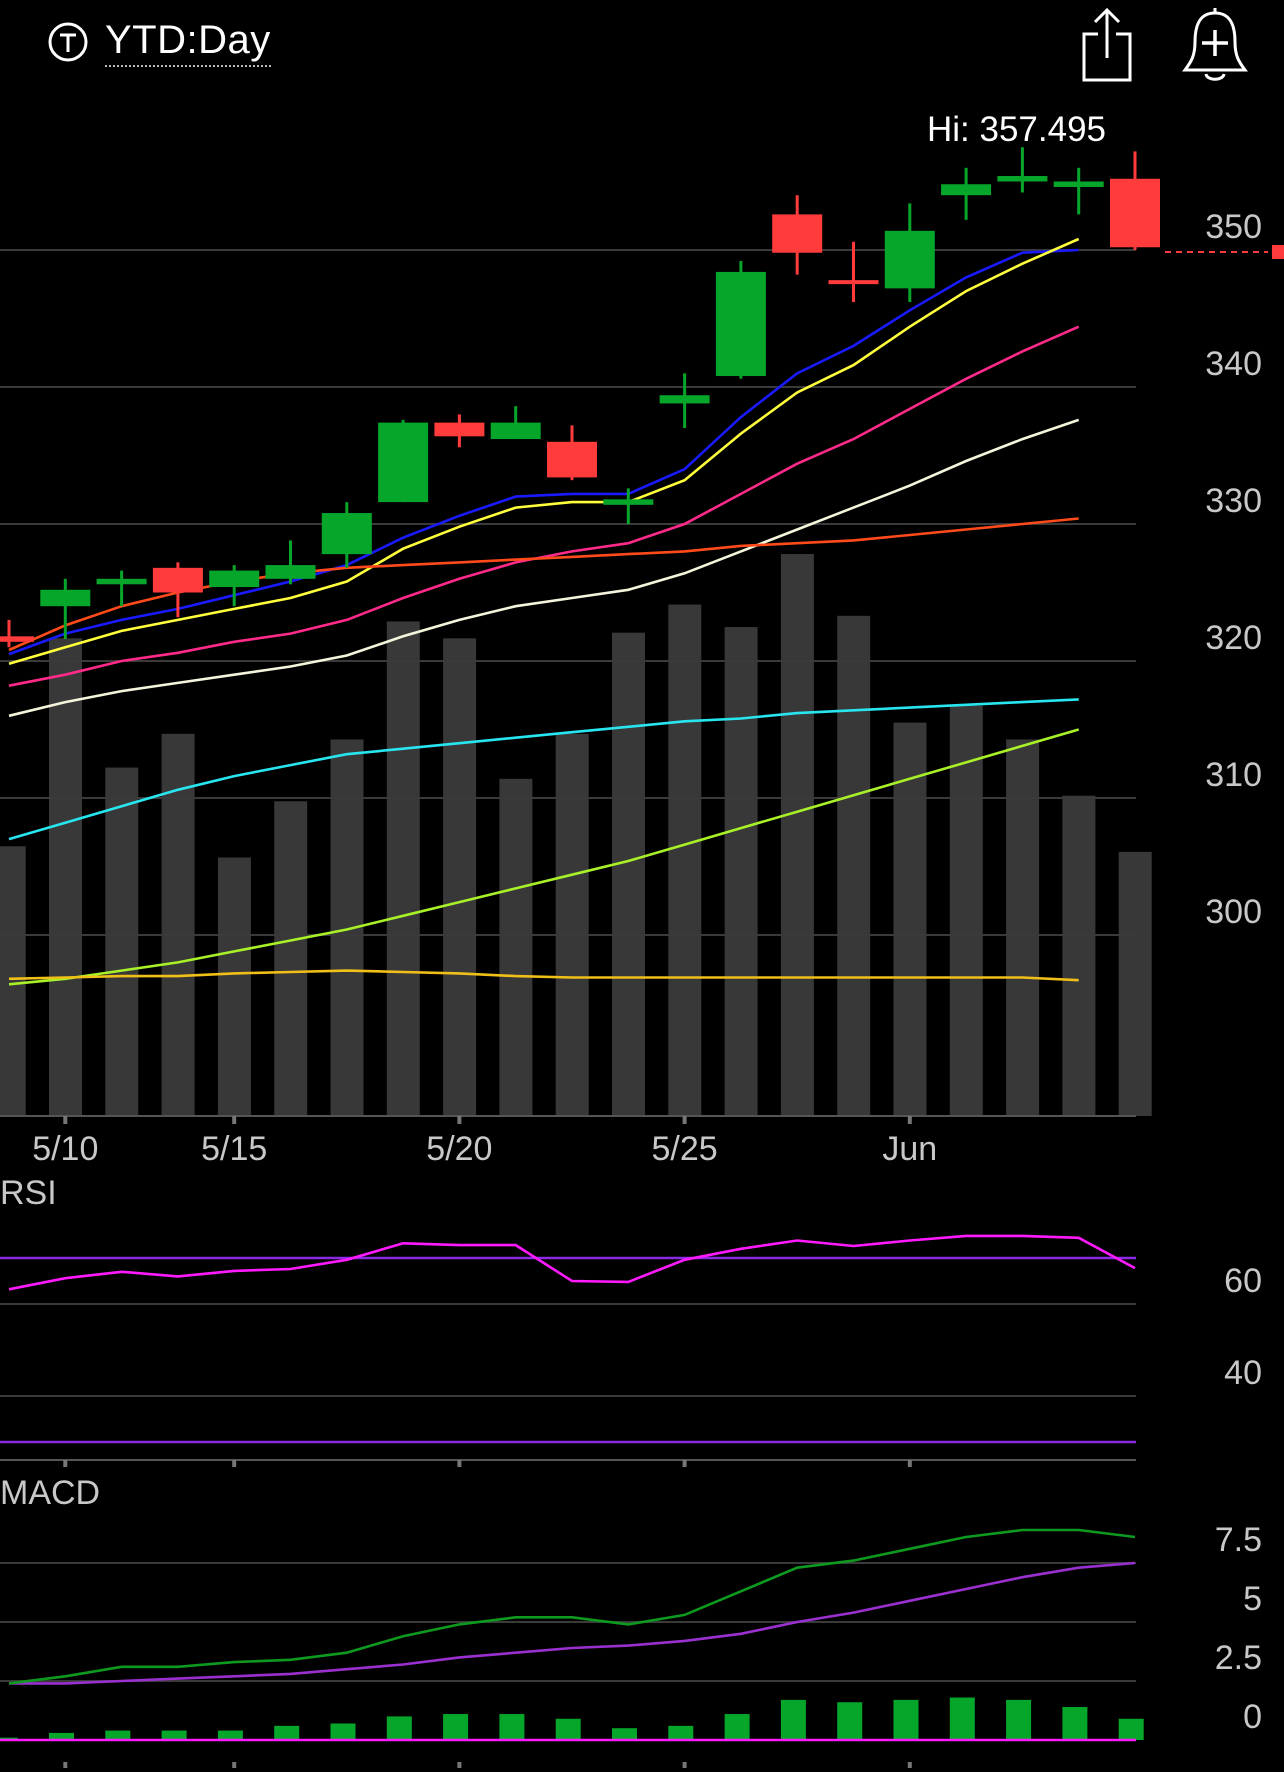 The image size is (1284, 1772). What do you see at coordinates (642, 45) in the screenshot?
I see `top-toolbar: YTD:Day` at bounding box center [642, 45].